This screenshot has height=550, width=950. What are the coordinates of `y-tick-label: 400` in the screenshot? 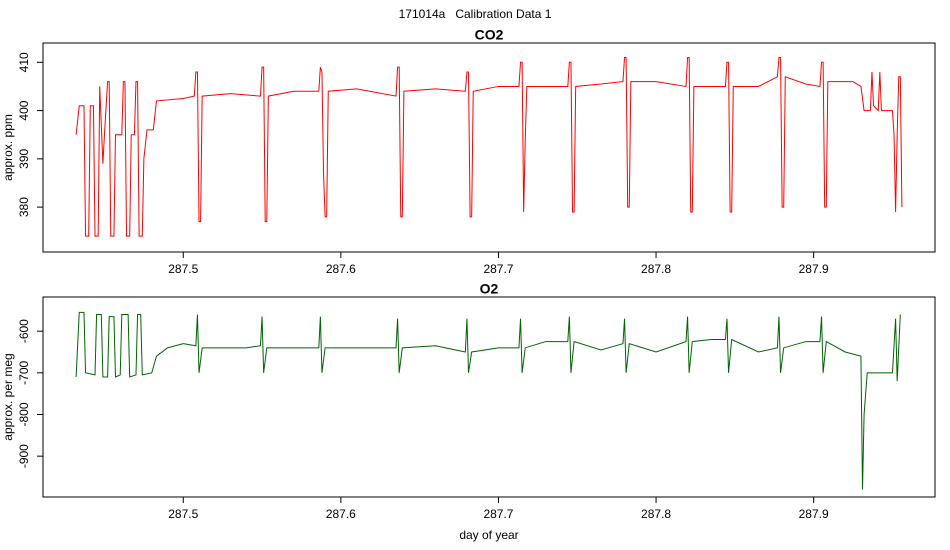 It's located at (24, 110).